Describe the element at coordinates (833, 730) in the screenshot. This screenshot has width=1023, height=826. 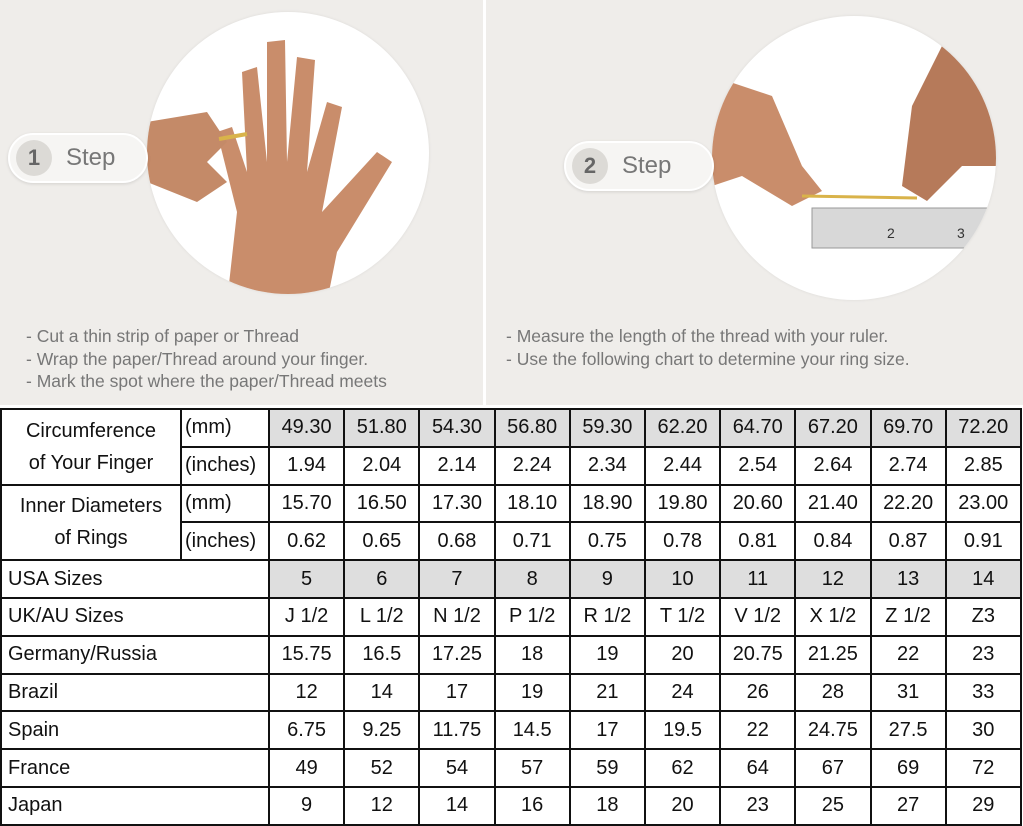
I see `table-cell: 24.75` at that location.